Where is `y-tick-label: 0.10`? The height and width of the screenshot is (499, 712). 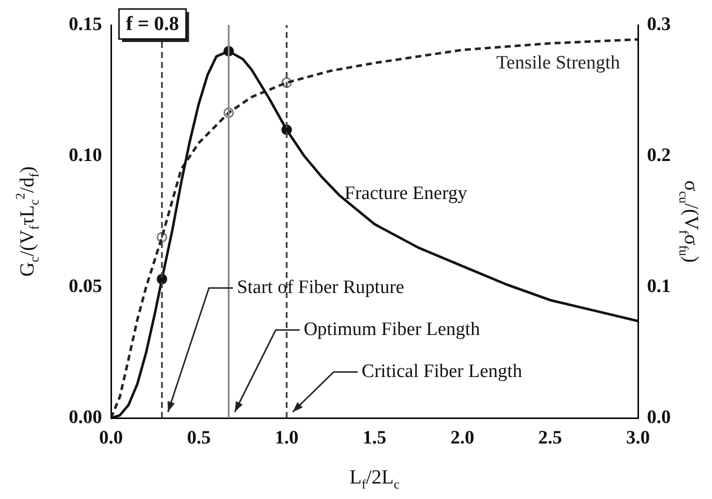
y-tick-label: 0.10 is located at coordinates (85, 155).